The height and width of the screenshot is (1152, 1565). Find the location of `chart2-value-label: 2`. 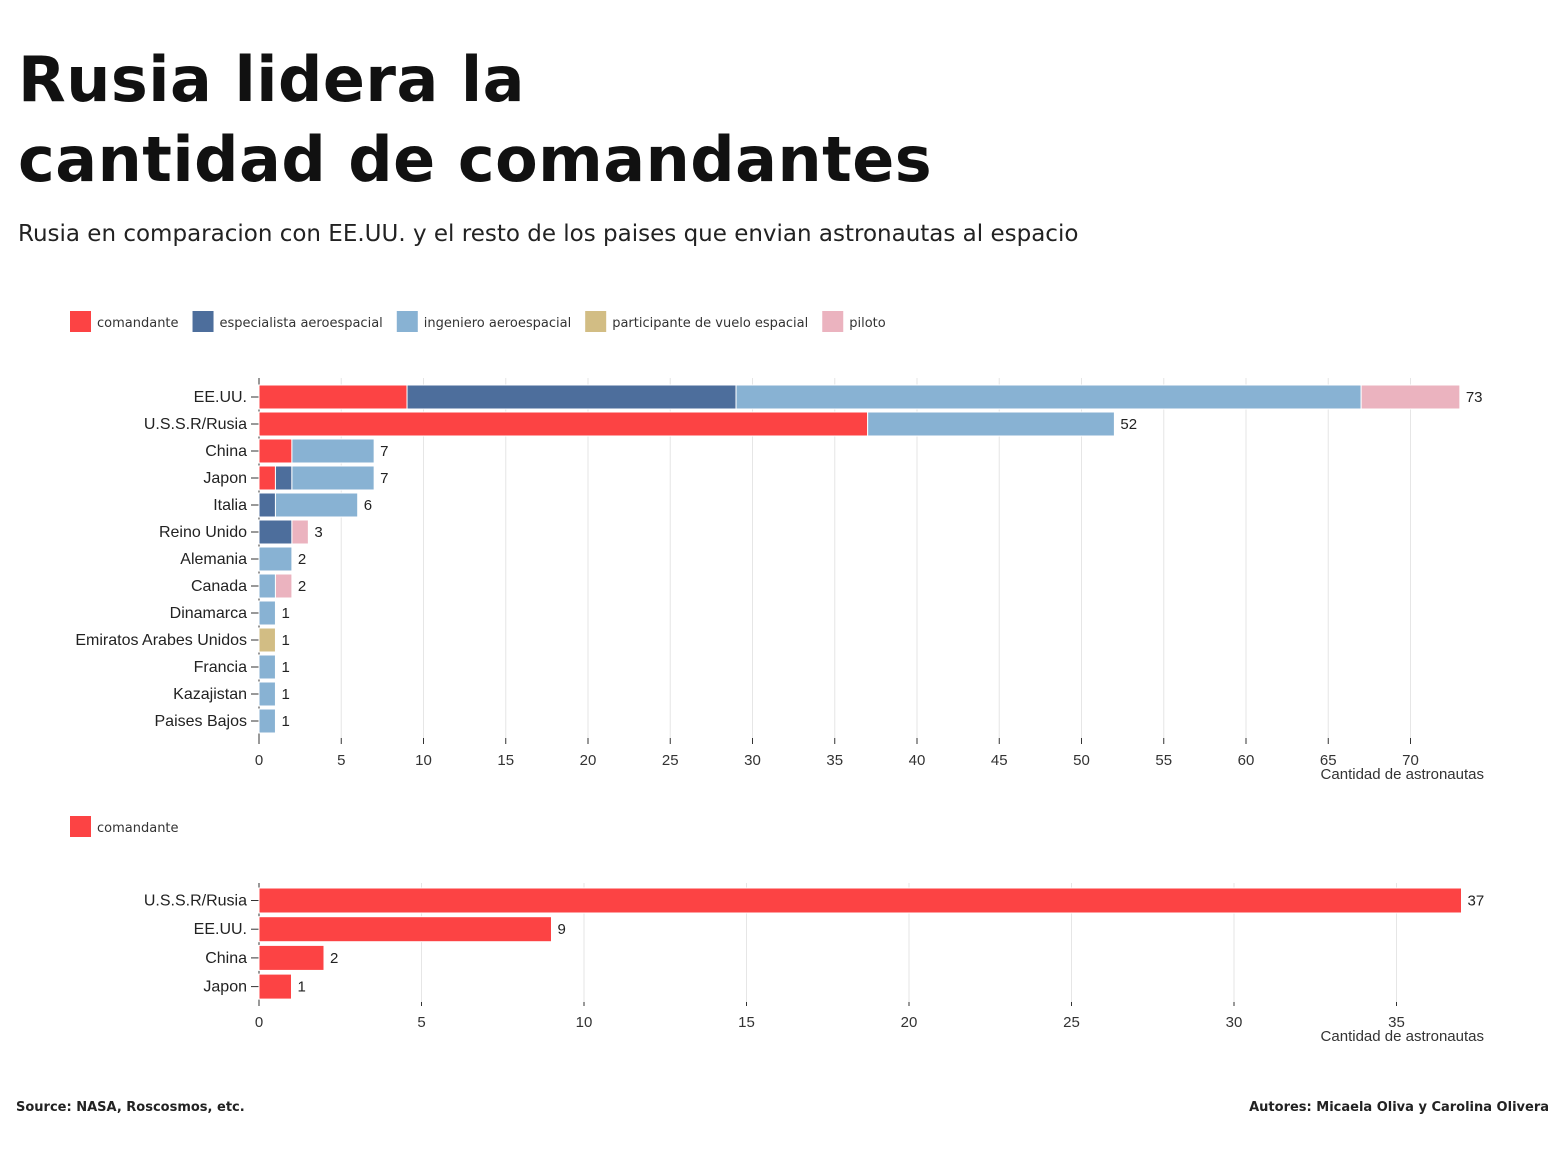

chart2-value-label: 2 is located at coordinates (334, 958).